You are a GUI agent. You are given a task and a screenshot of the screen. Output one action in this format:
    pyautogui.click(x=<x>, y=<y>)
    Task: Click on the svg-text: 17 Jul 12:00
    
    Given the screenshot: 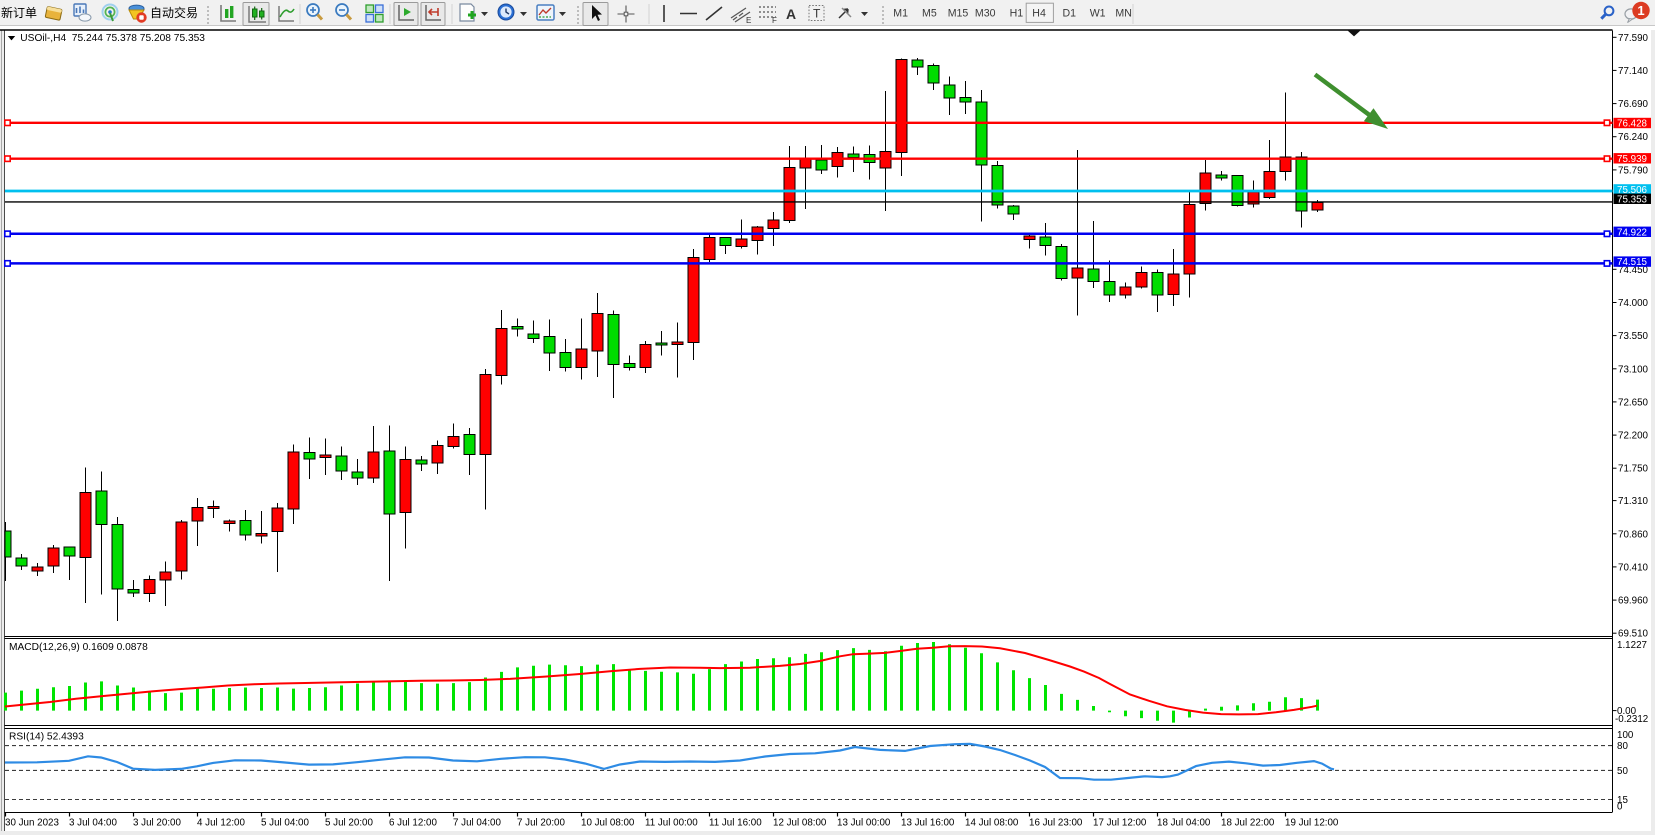 What is the action you would take?
    pyautogui.click(x=1120, y=823)
    